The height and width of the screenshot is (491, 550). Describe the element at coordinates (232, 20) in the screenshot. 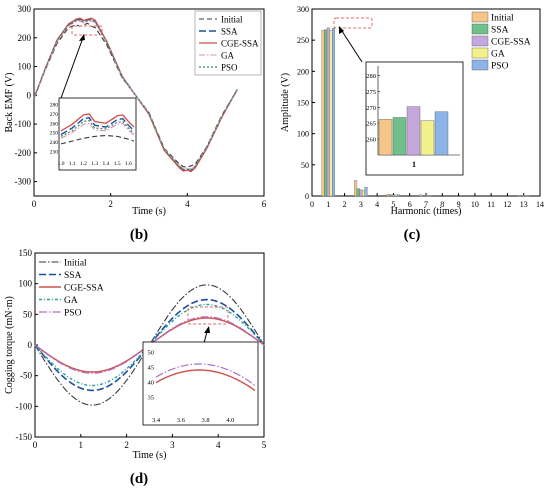

I see `legend-label-initial: Initial` at that location.